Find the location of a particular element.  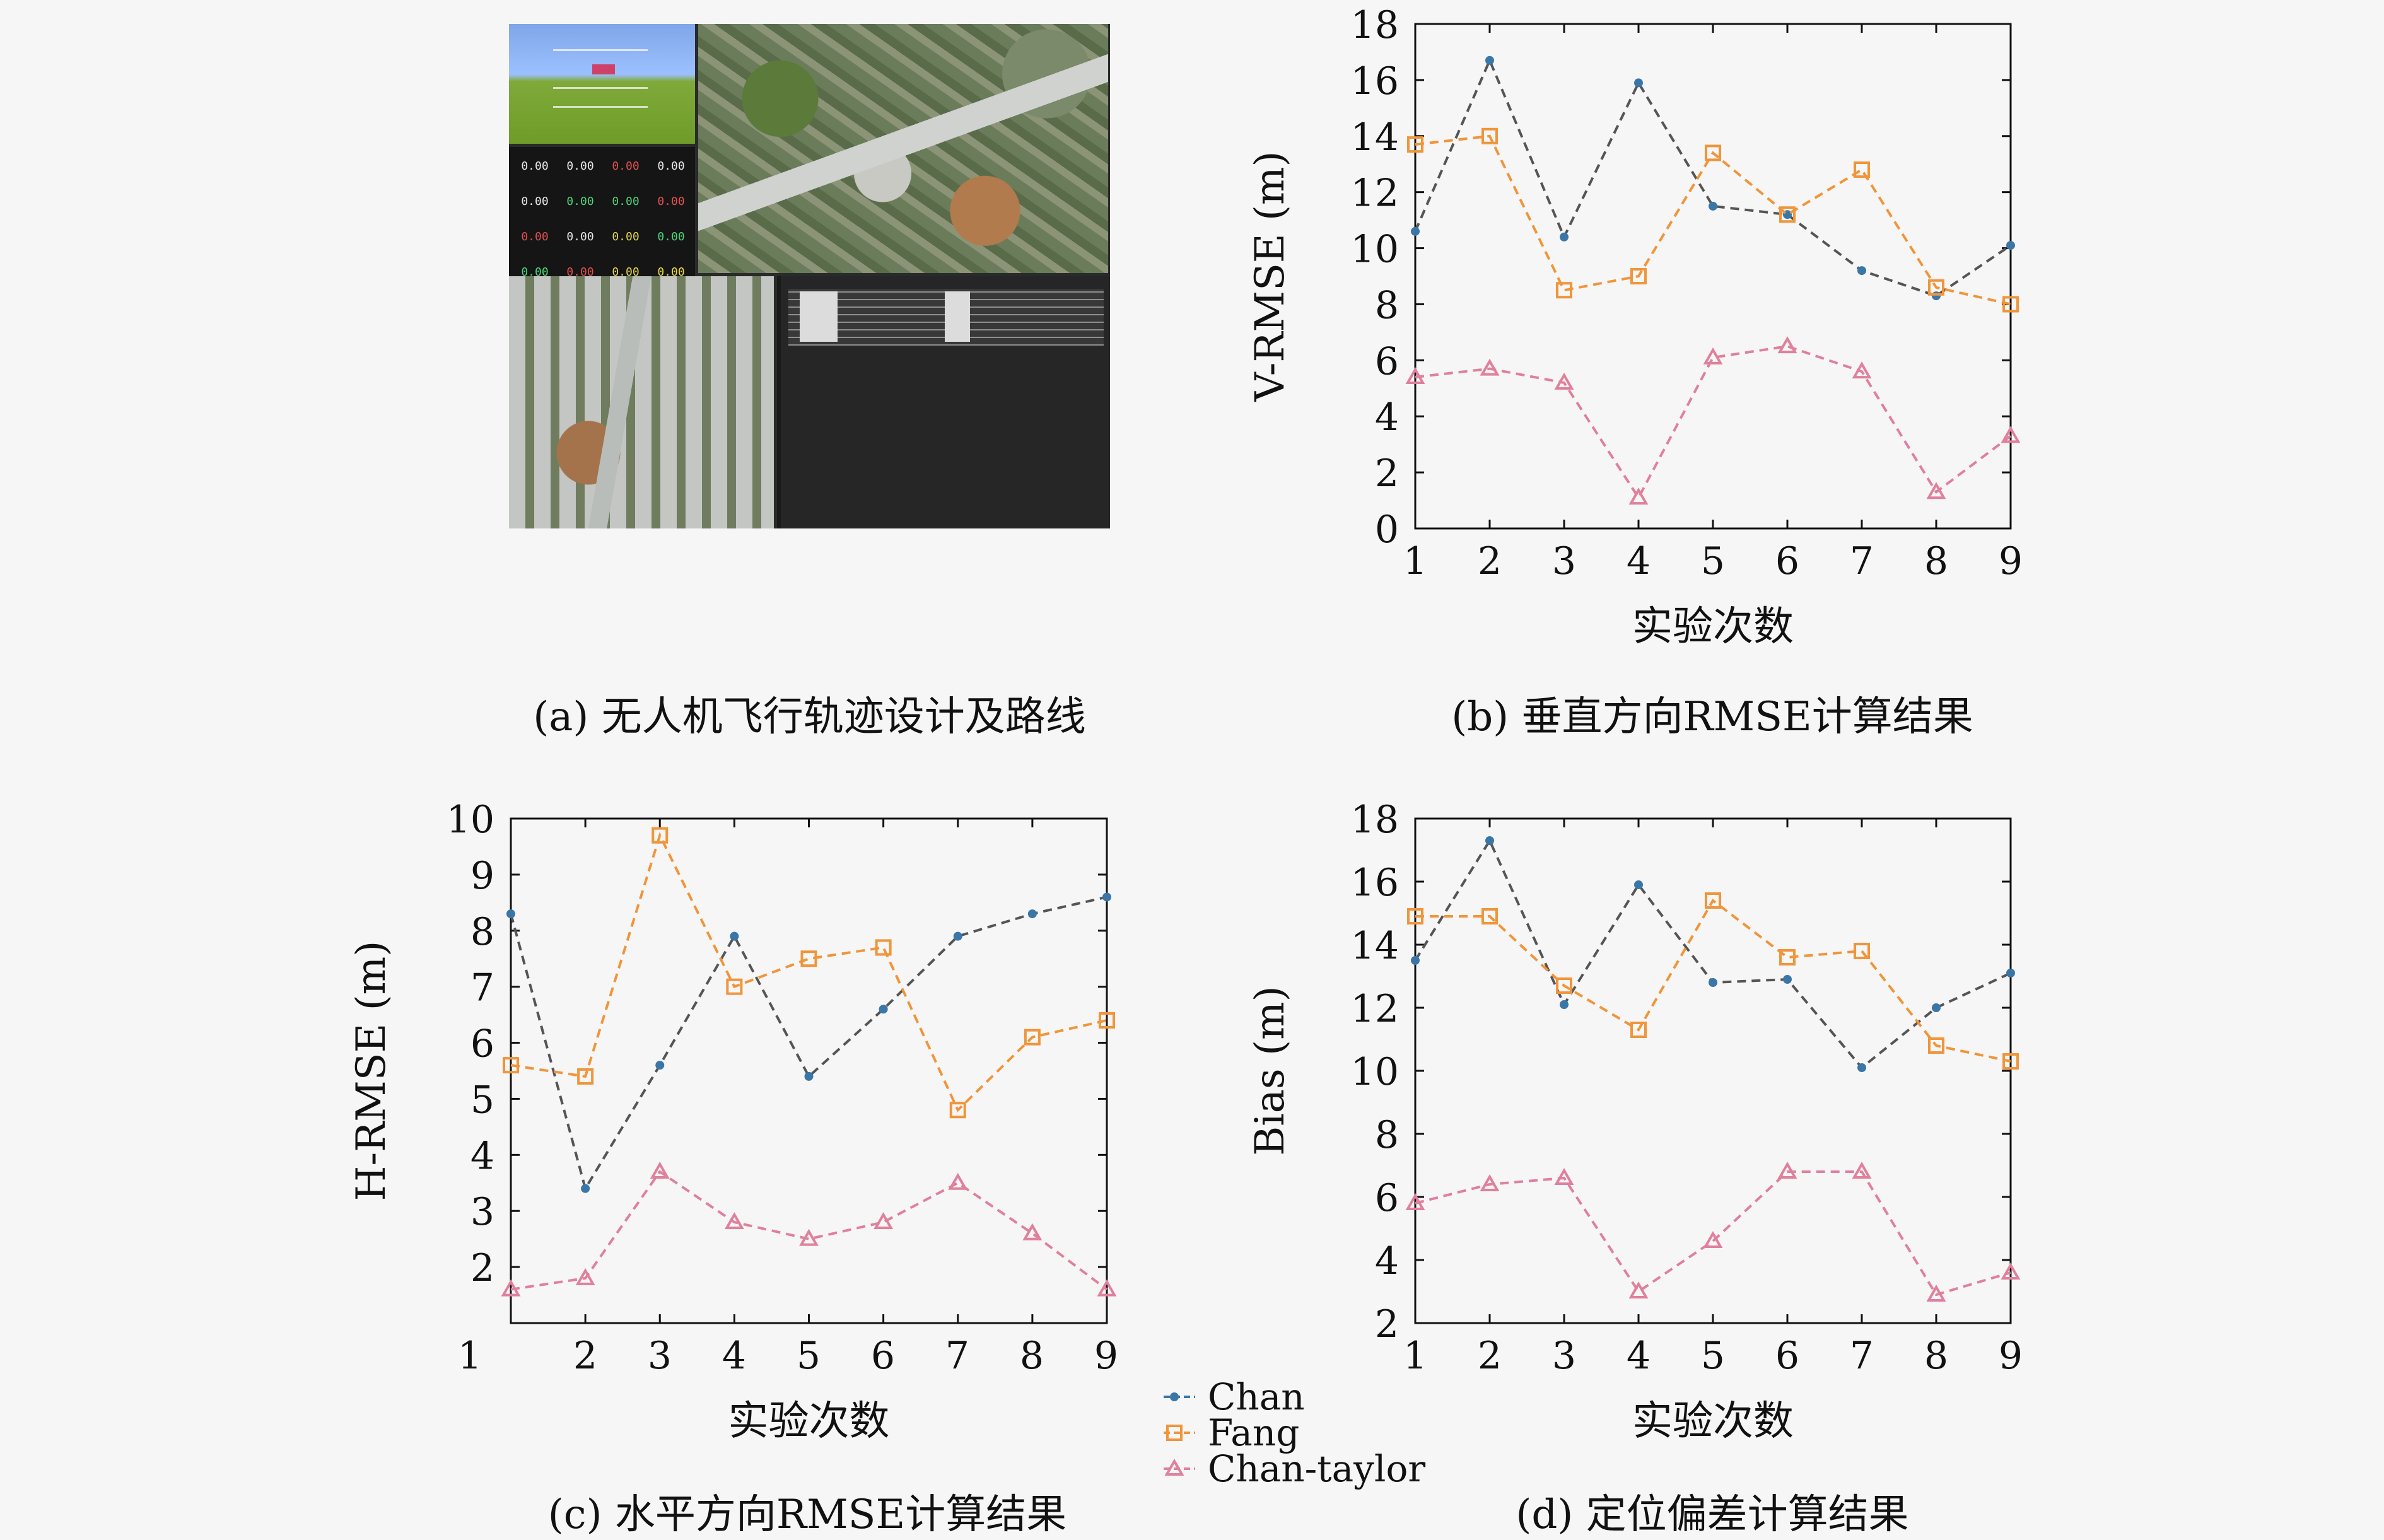

caption-a: (a) 无人机飞行轨迹设计及路线 is located at coordinates (810, 717).